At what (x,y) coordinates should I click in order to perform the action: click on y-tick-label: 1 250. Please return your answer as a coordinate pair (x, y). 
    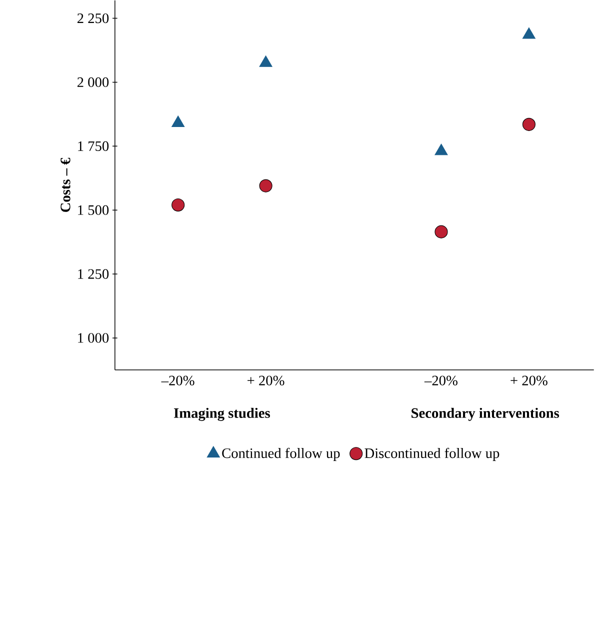
    Looking at the image, I should click on (93, 274).